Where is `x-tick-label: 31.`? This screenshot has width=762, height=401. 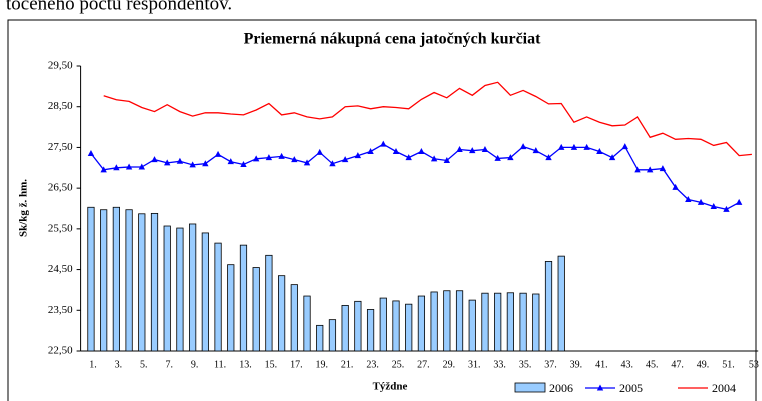
x-tick-label: 31. is located at coordinates (474, 364).